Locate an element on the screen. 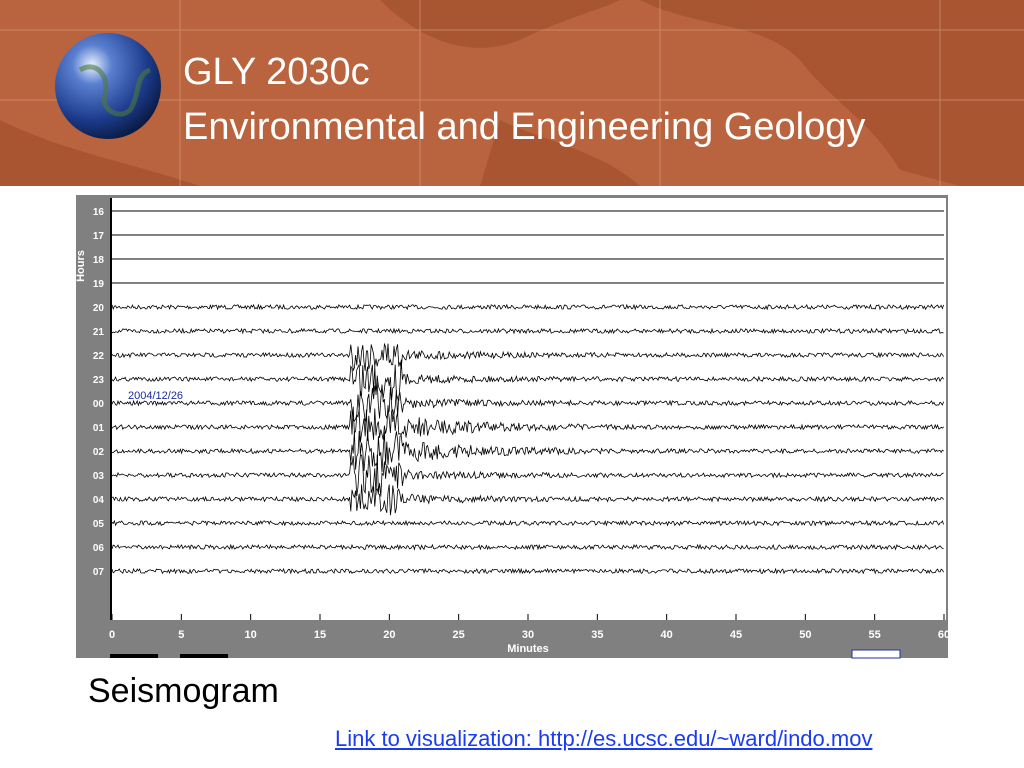 The image size is (1024, 768). x-tick-label: 45 is located at coordinates (736, 635).